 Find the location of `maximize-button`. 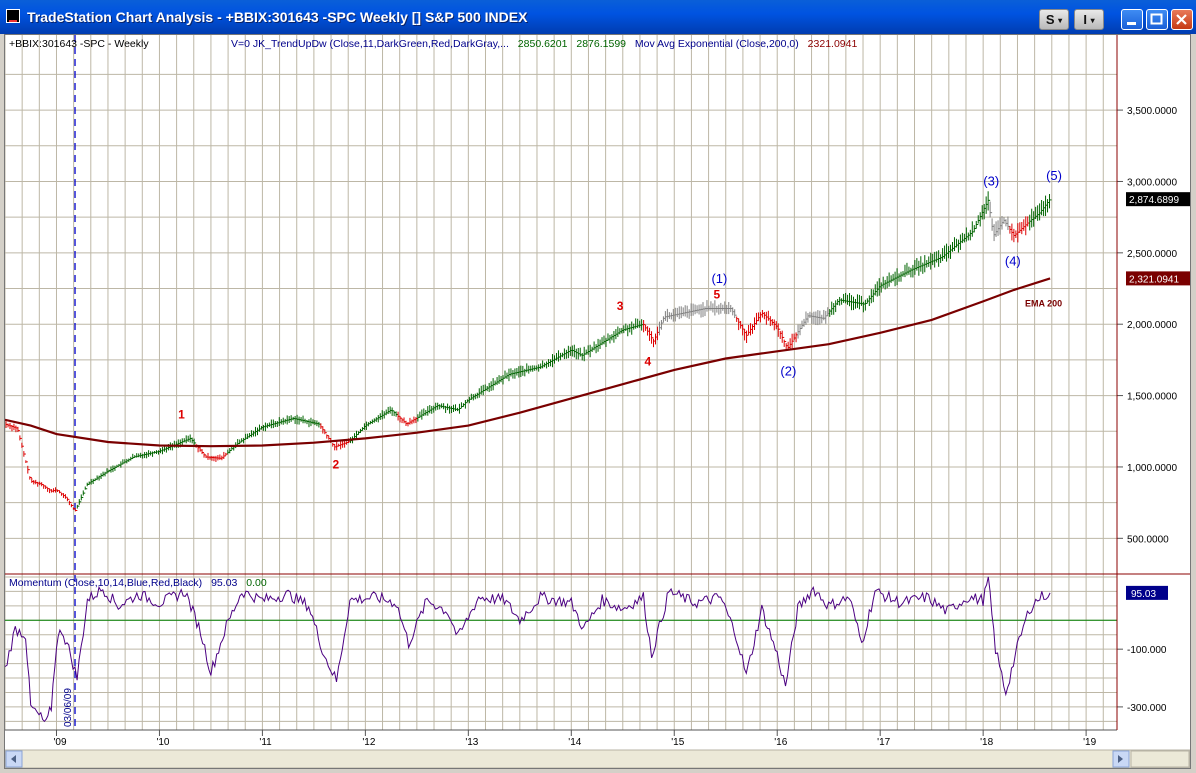

maximize-button is located at coordinates (1157, 19).